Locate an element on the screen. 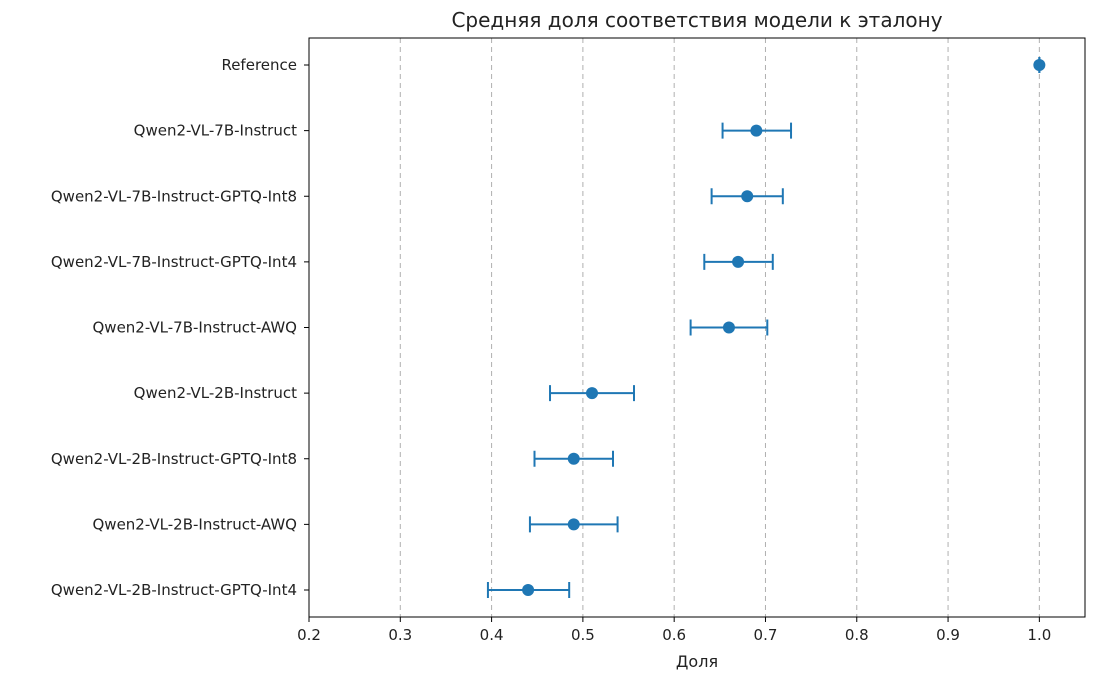 The height and width of the screenshot is (682, 1104). y-tick-label: Qwen2-VL-2B-Instruct-GPTQ-Int4 is located at coordinates (174, 590).